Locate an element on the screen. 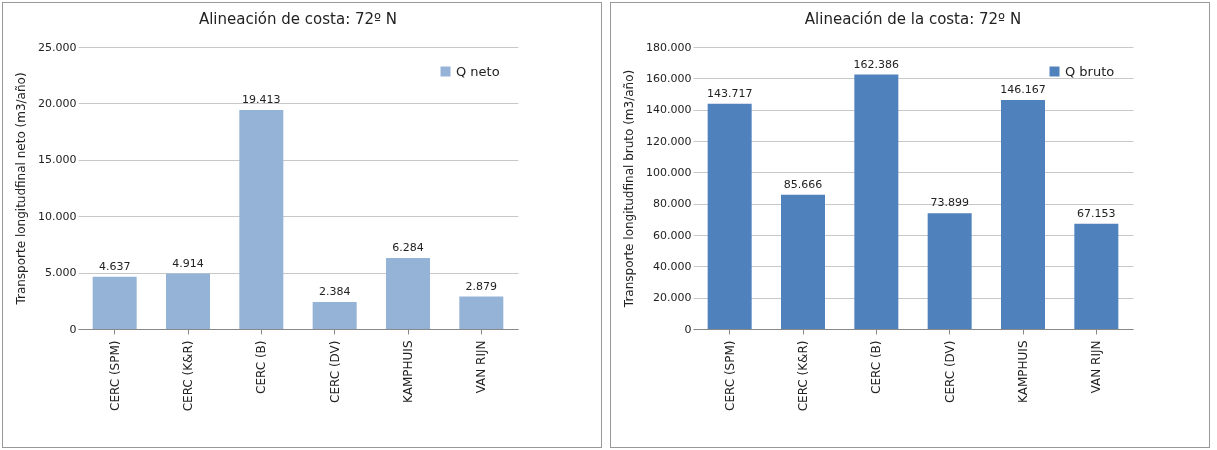  data-label: 73.899 is located at coordinates (949, 203).